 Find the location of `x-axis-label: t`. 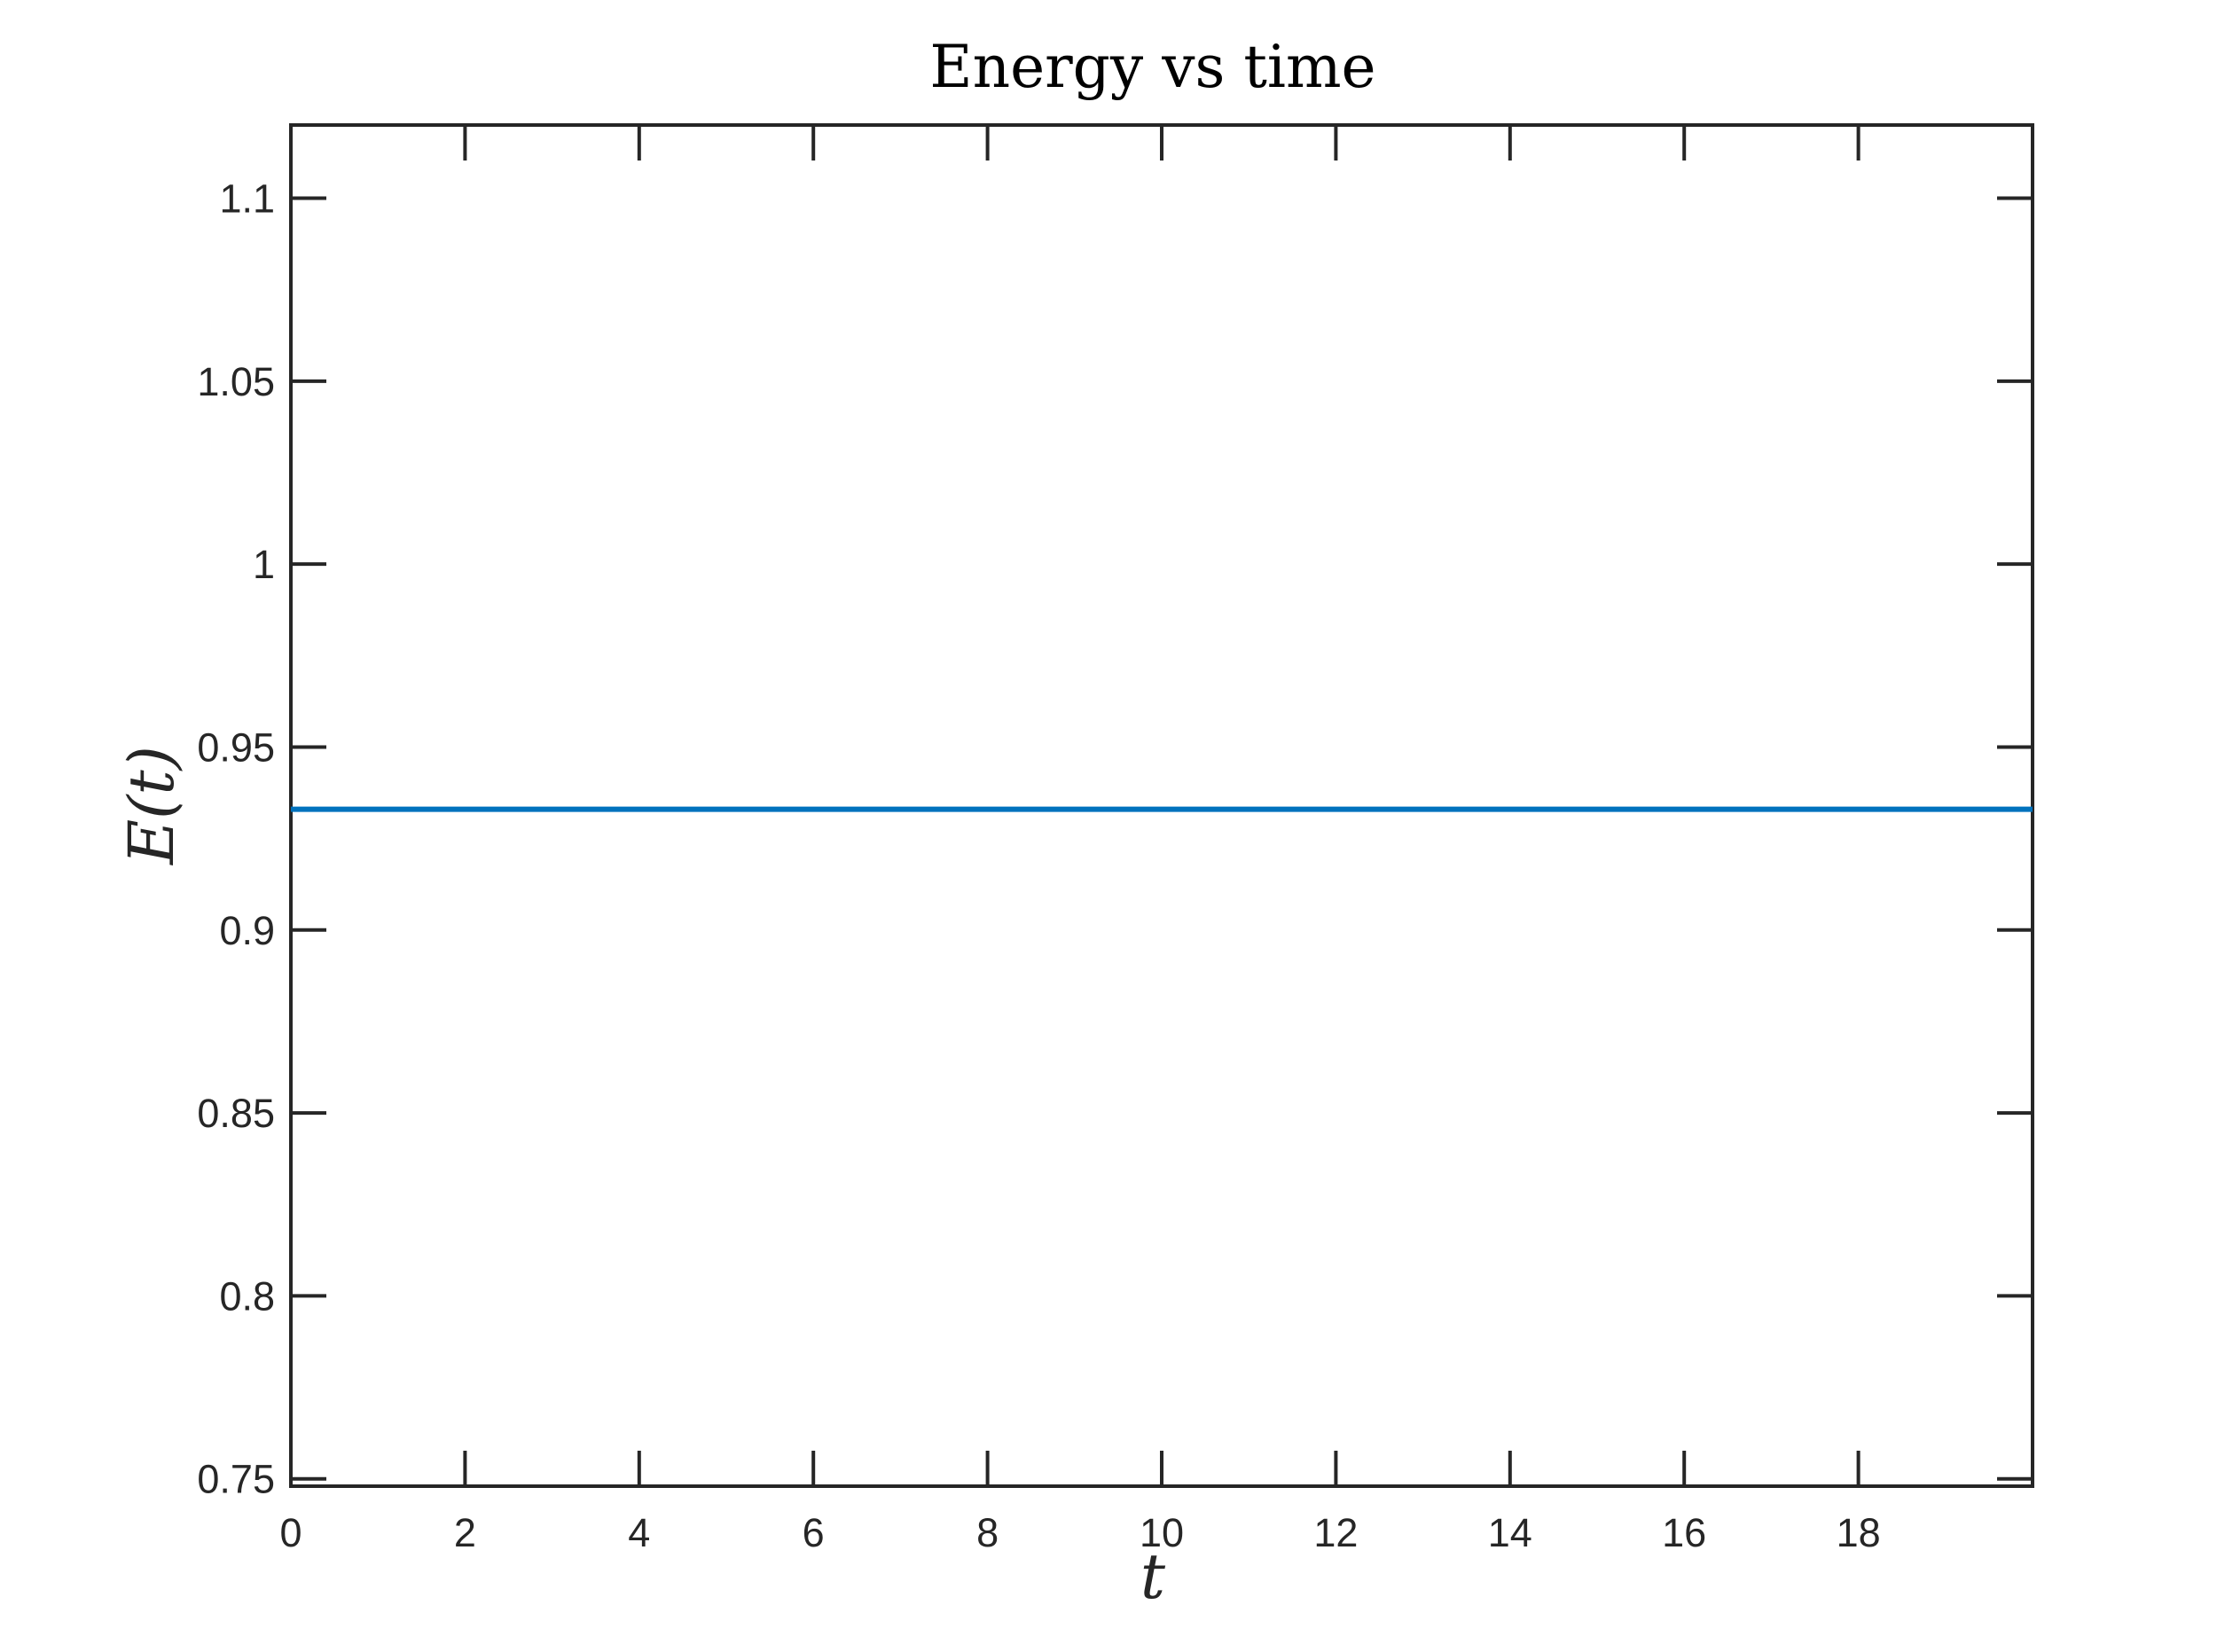

x-axis-label: t is located at coordinates (1153, 1576).